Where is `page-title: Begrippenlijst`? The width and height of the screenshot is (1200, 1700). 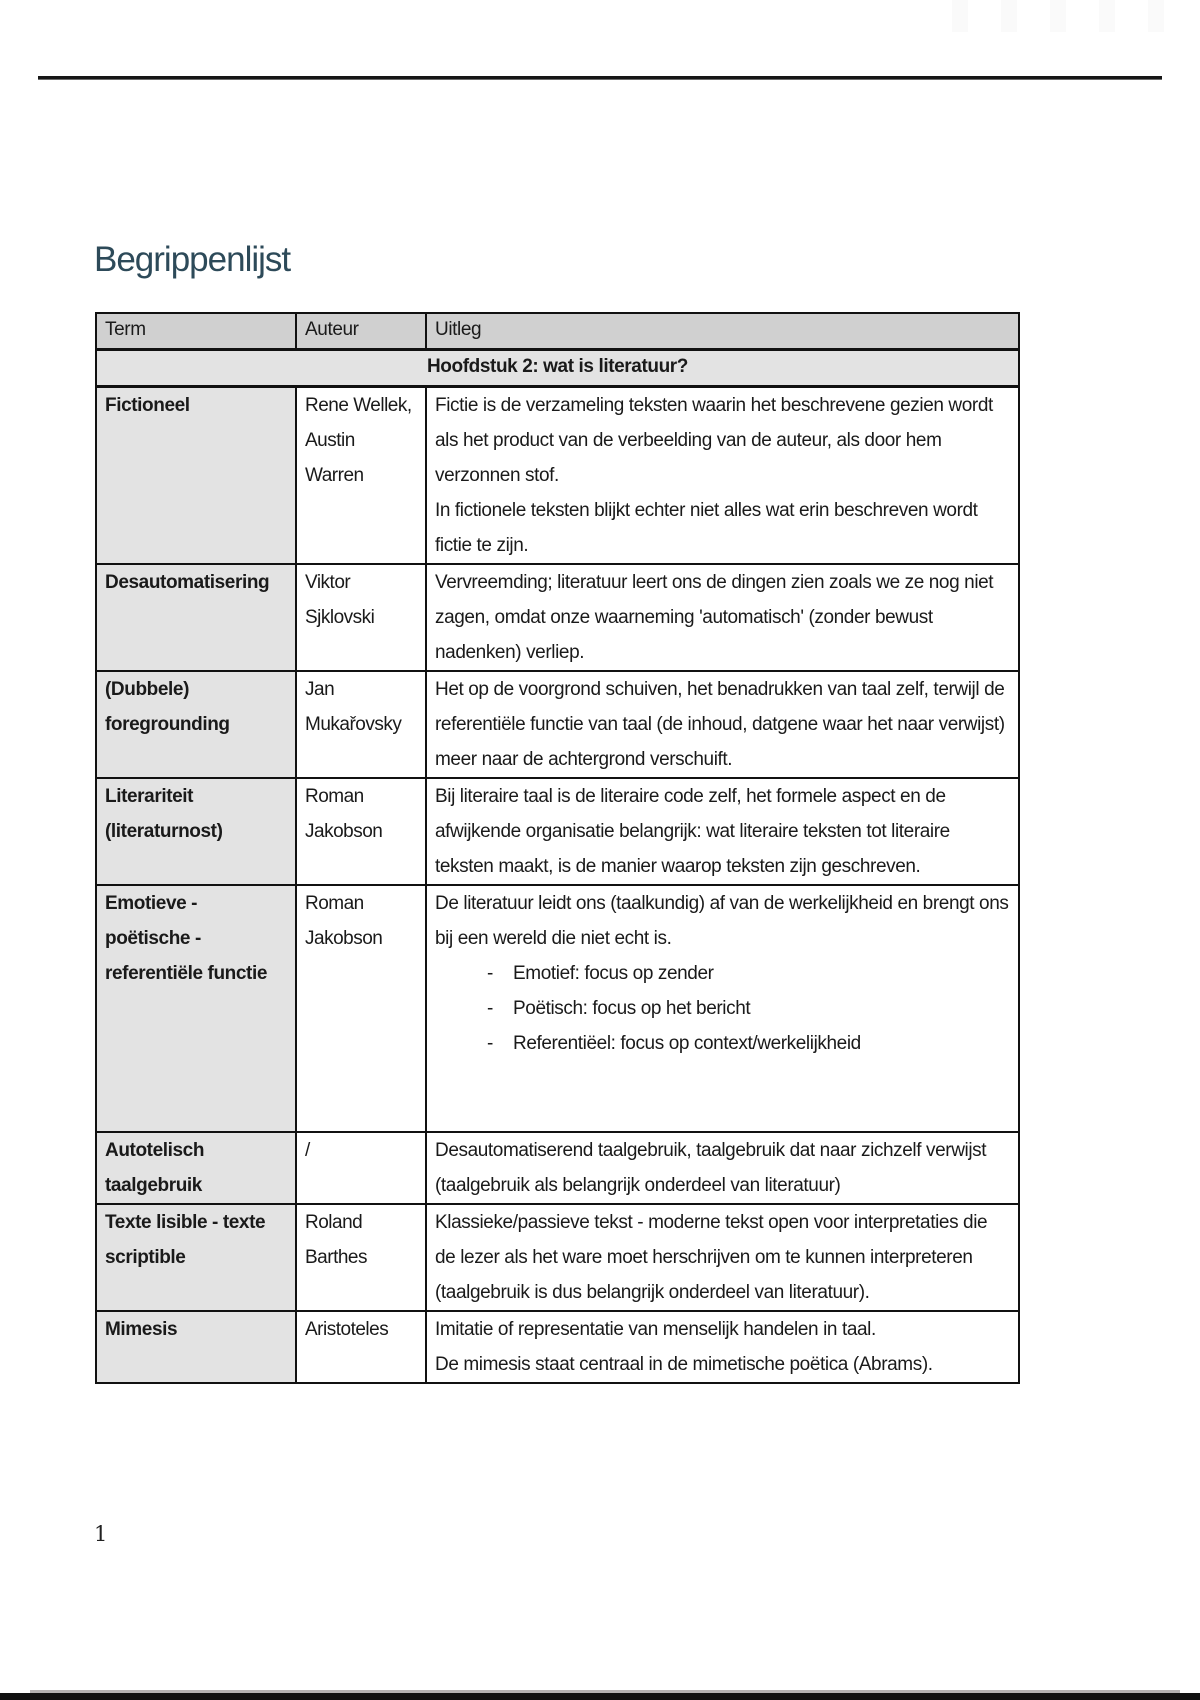 page-title: Begrippenlijst is located at coordinates (192, 259).